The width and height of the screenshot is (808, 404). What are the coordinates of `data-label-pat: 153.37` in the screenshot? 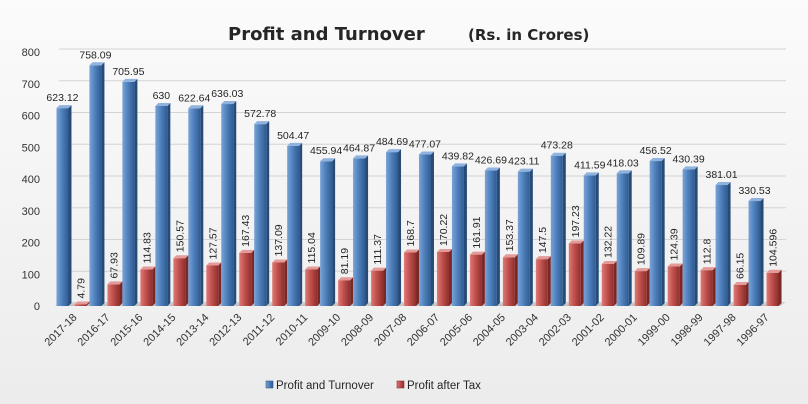 It's located at (510, 235).